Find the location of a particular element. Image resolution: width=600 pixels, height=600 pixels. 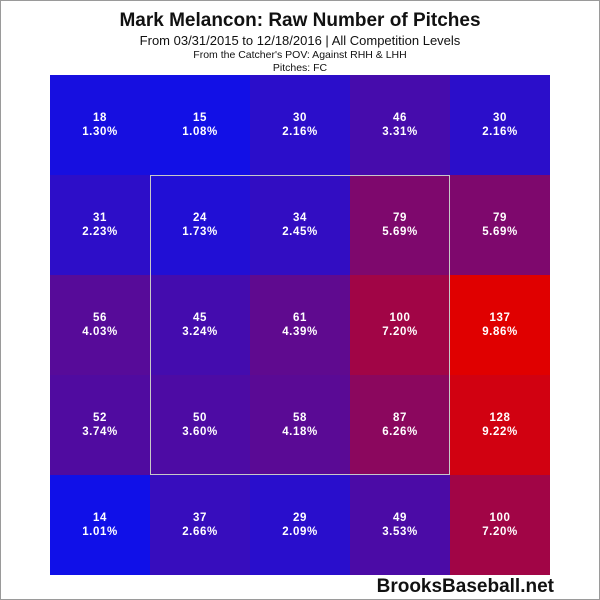

pitch-type-note: Pitches: FC is located at coordinates (300, 68).